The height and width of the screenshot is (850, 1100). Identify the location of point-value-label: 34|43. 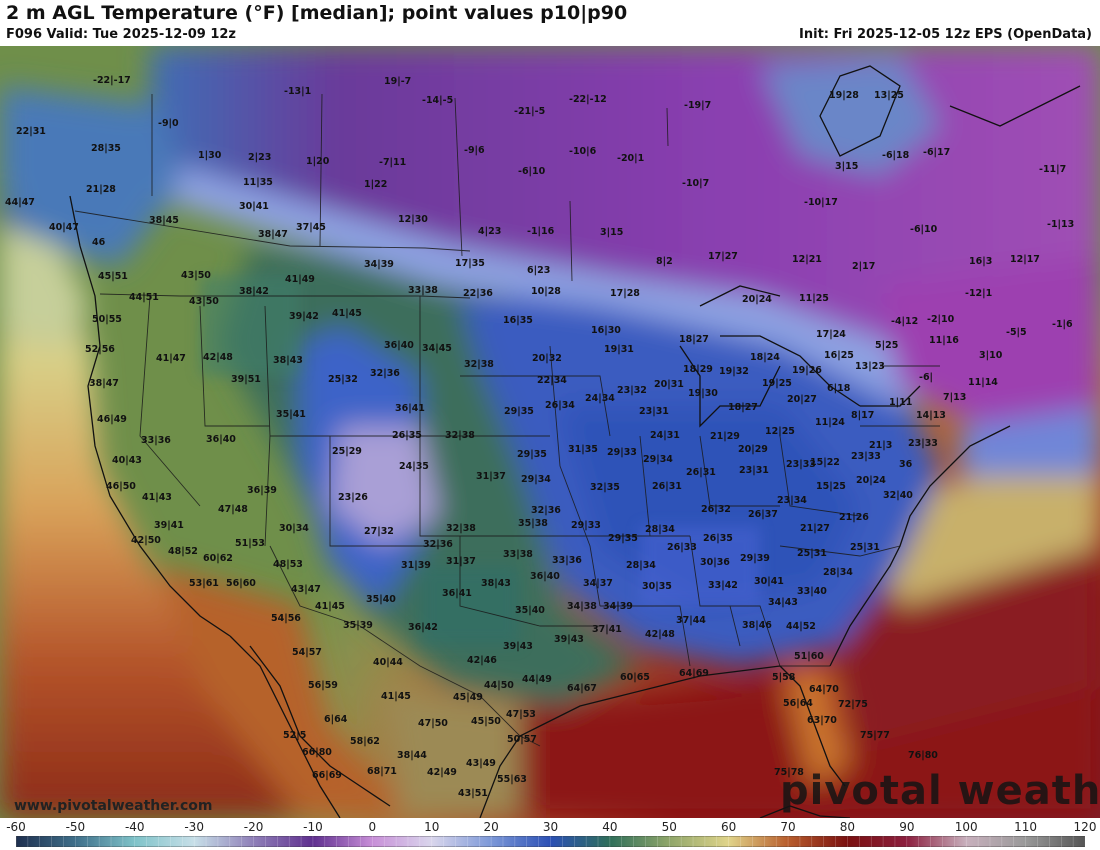
(783, 602).